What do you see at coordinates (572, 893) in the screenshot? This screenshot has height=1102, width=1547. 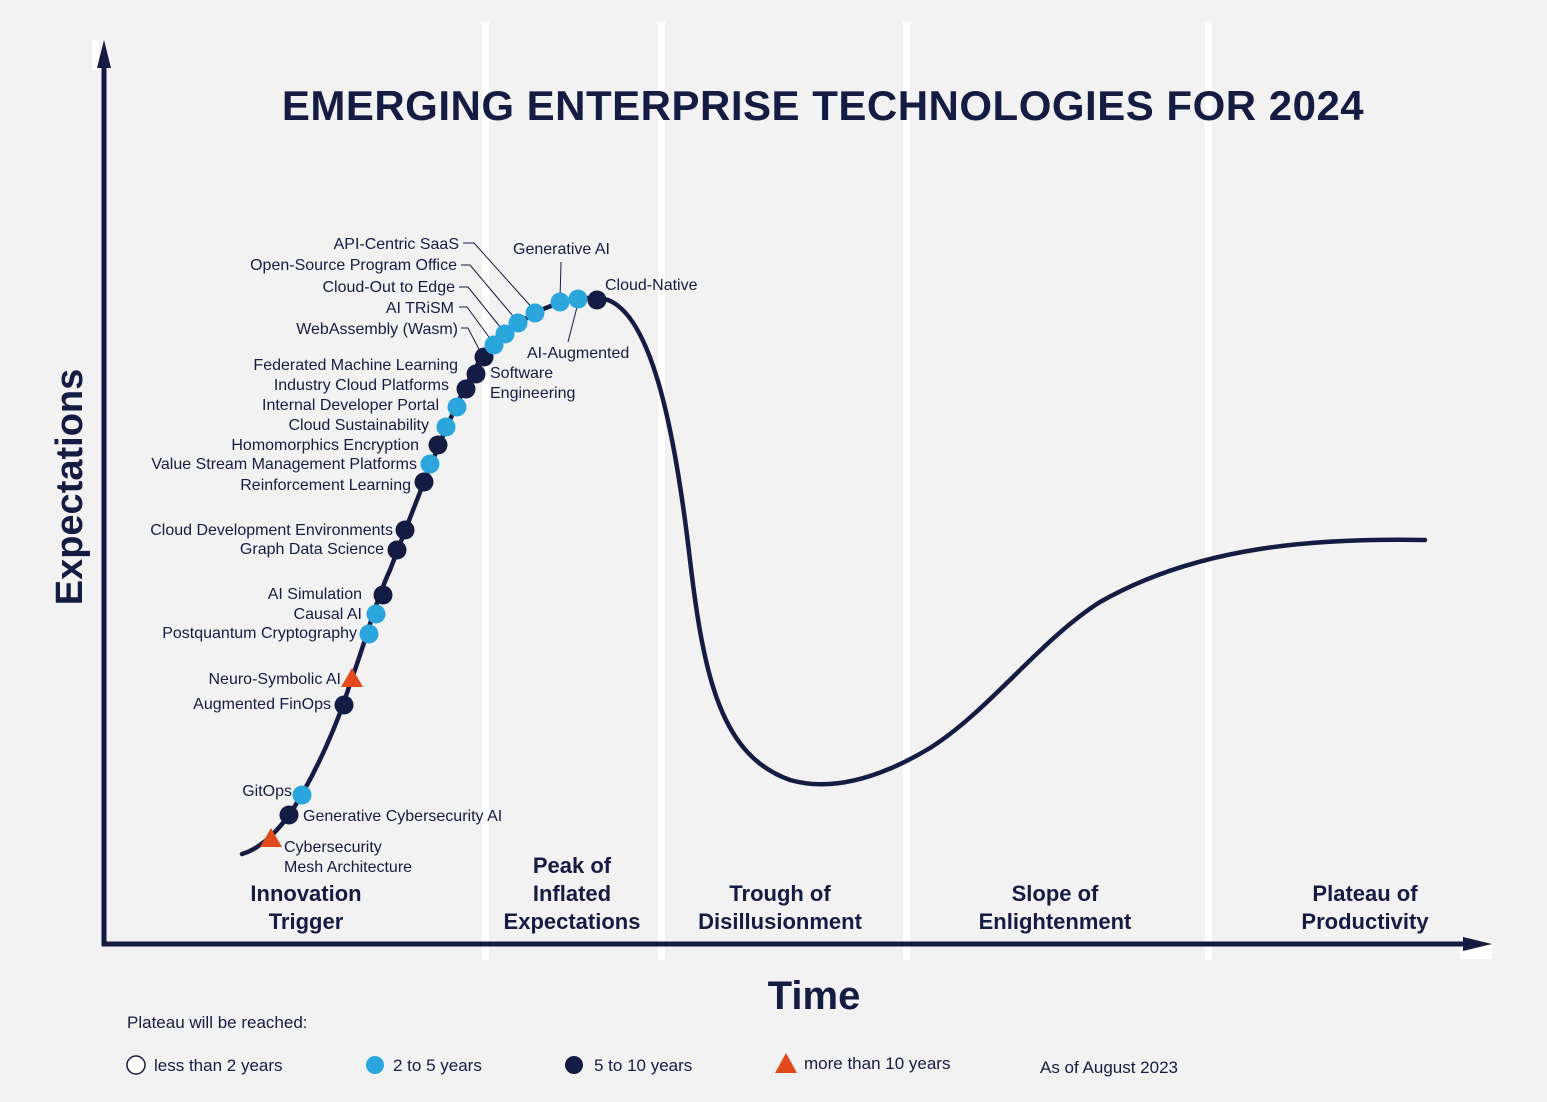 I see `phase-label-peak: Peak of Inflated Expectations` at bounding box center [572, 893].